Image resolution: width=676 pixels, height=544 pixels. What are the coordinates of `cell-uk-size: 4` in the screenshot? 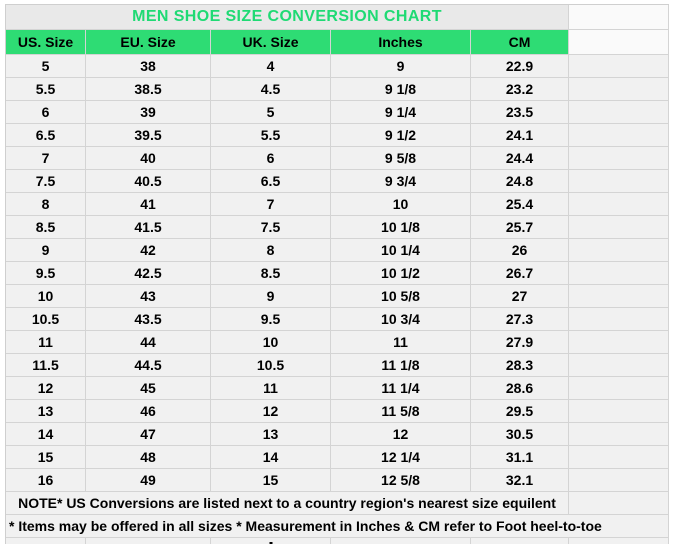 It's located at (271, 66).